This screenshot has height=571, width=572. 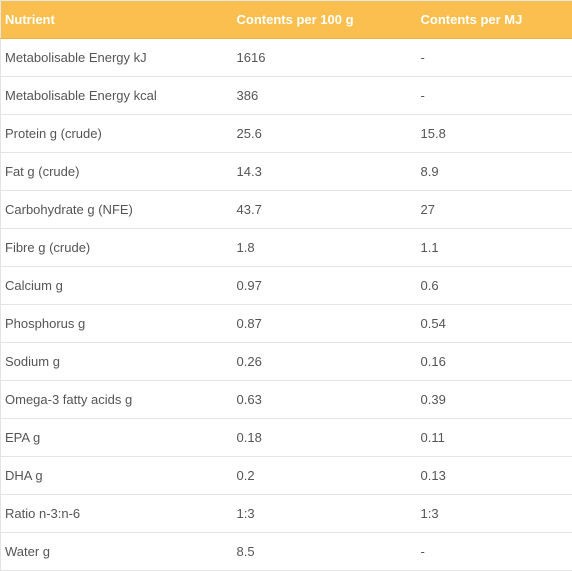 I want to click on cell-per-mj: 8.9, so click(x=494, y=172).